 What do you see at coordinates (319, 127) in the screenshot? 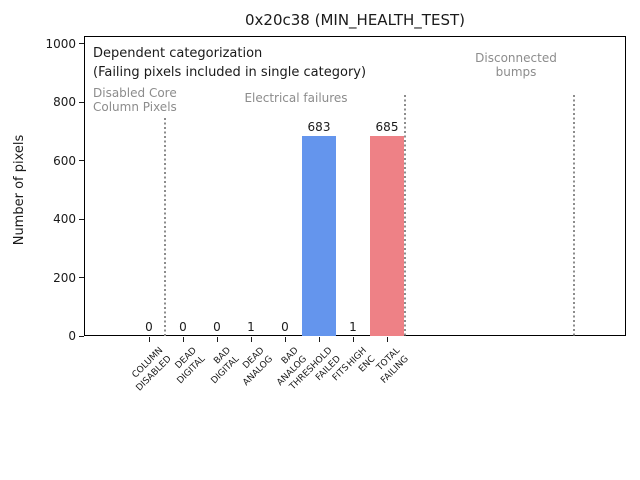
I see `bar-value-label: 683` at bounding box center [319, 127].